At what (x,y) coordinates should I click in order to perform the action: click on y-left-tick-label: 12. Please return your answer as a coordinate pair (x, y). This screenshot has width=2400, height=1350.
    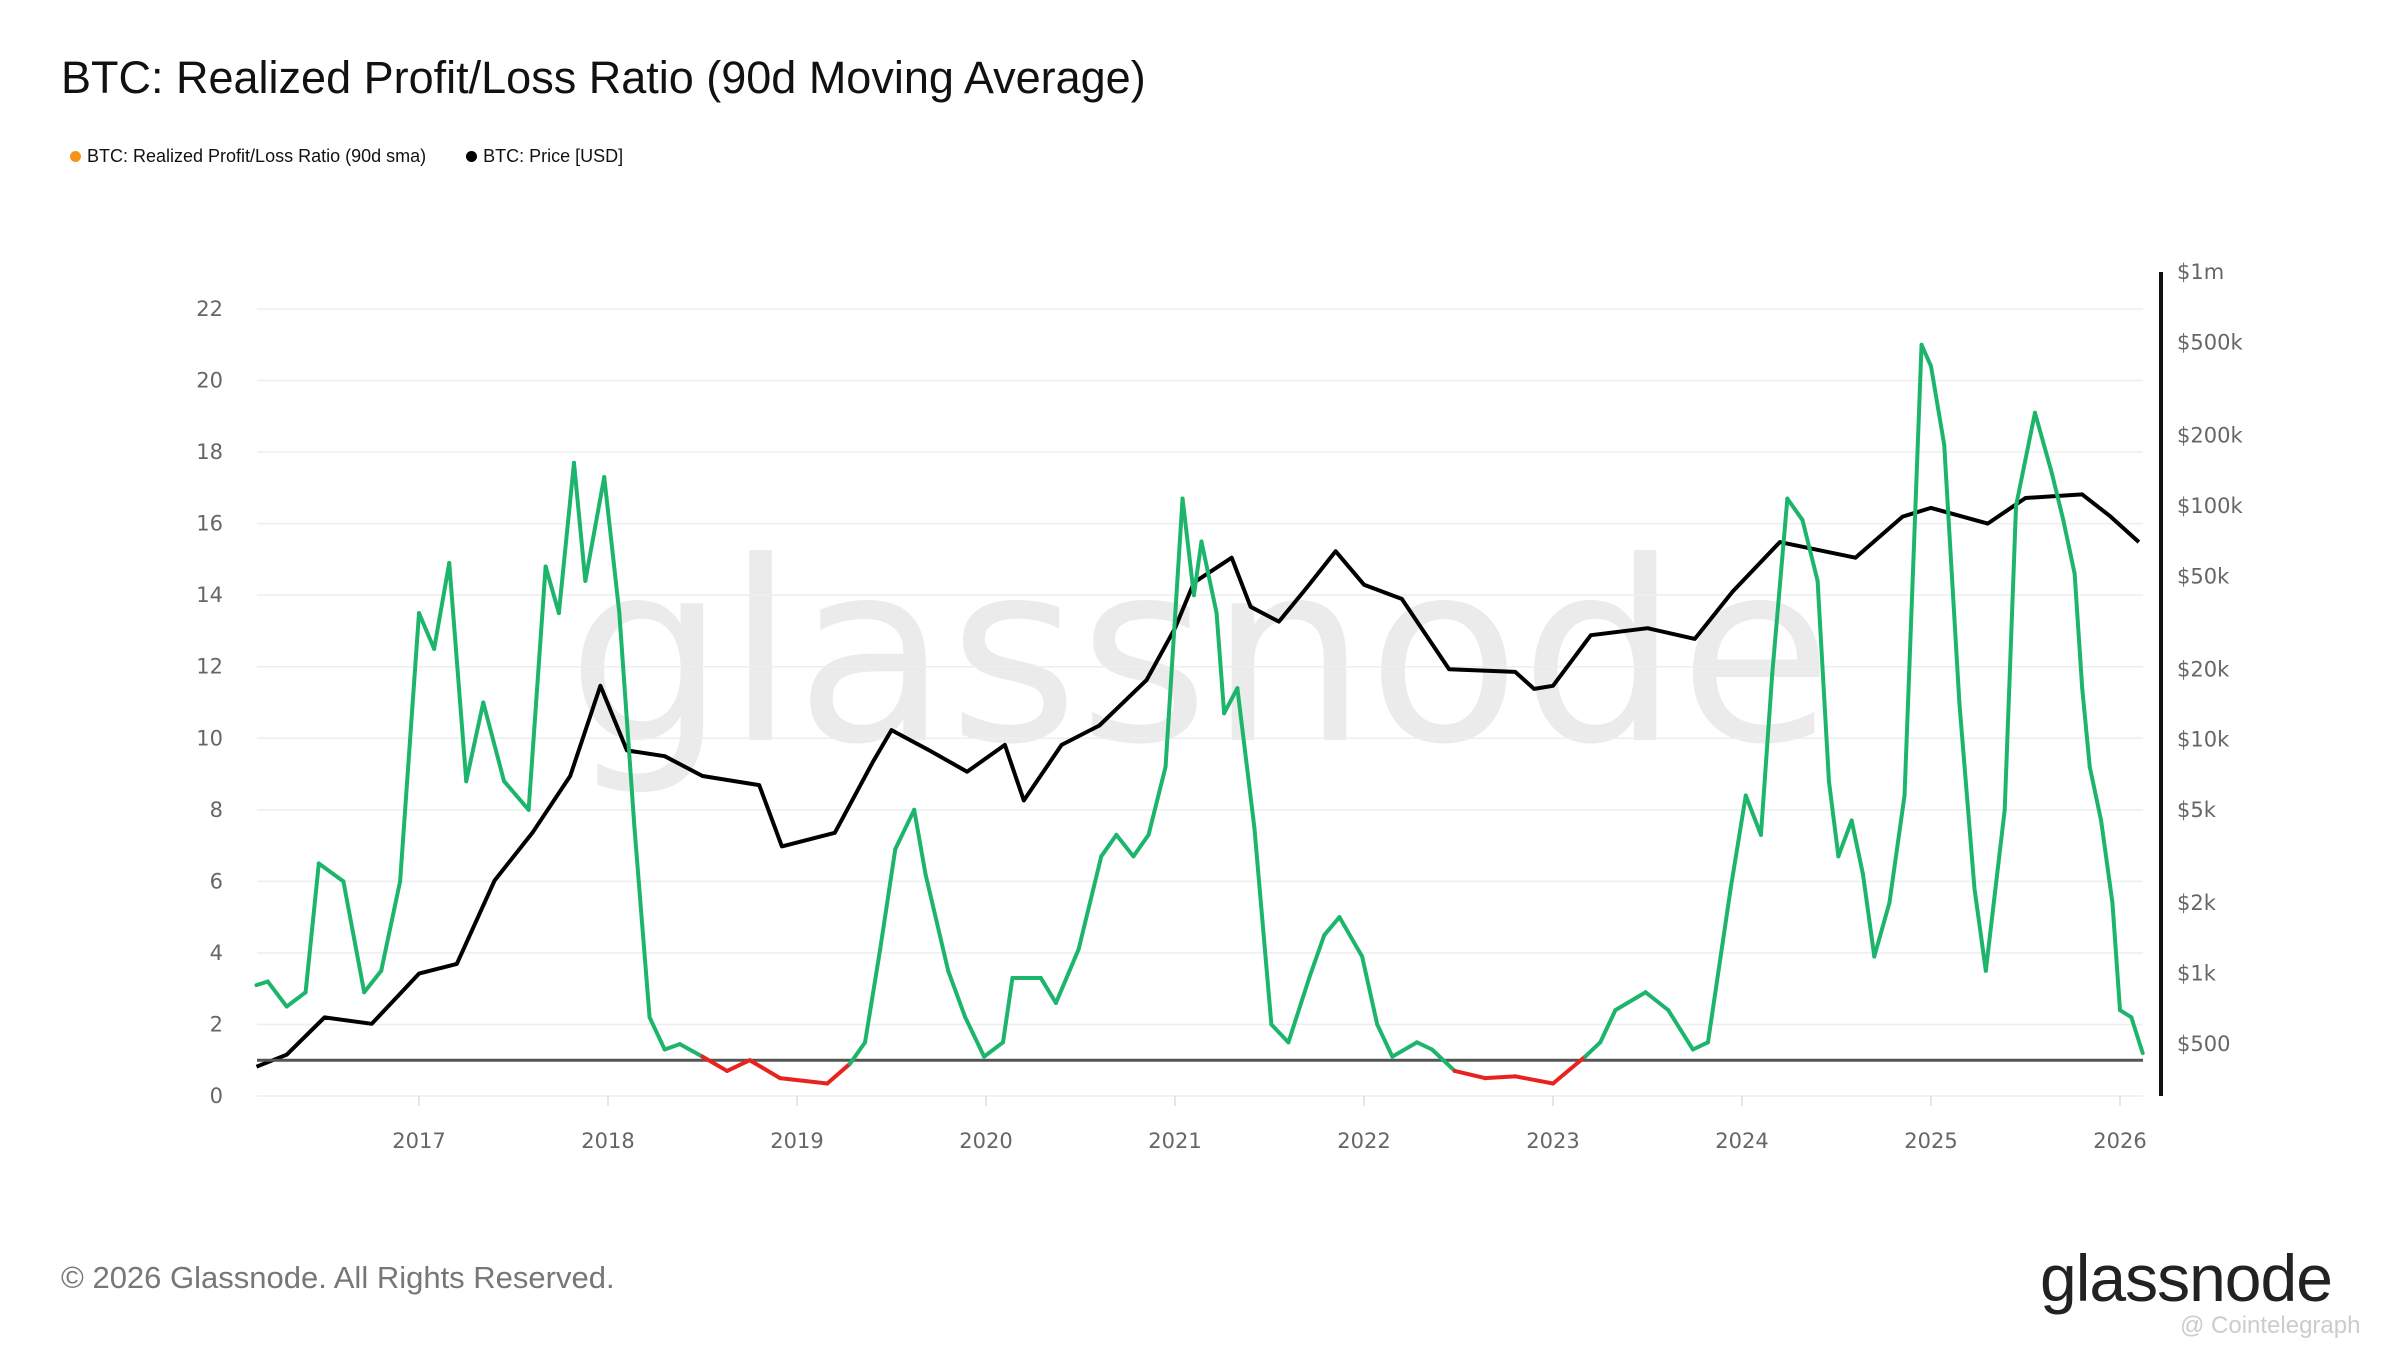
    Looking at the image, I should click on (209, 667).